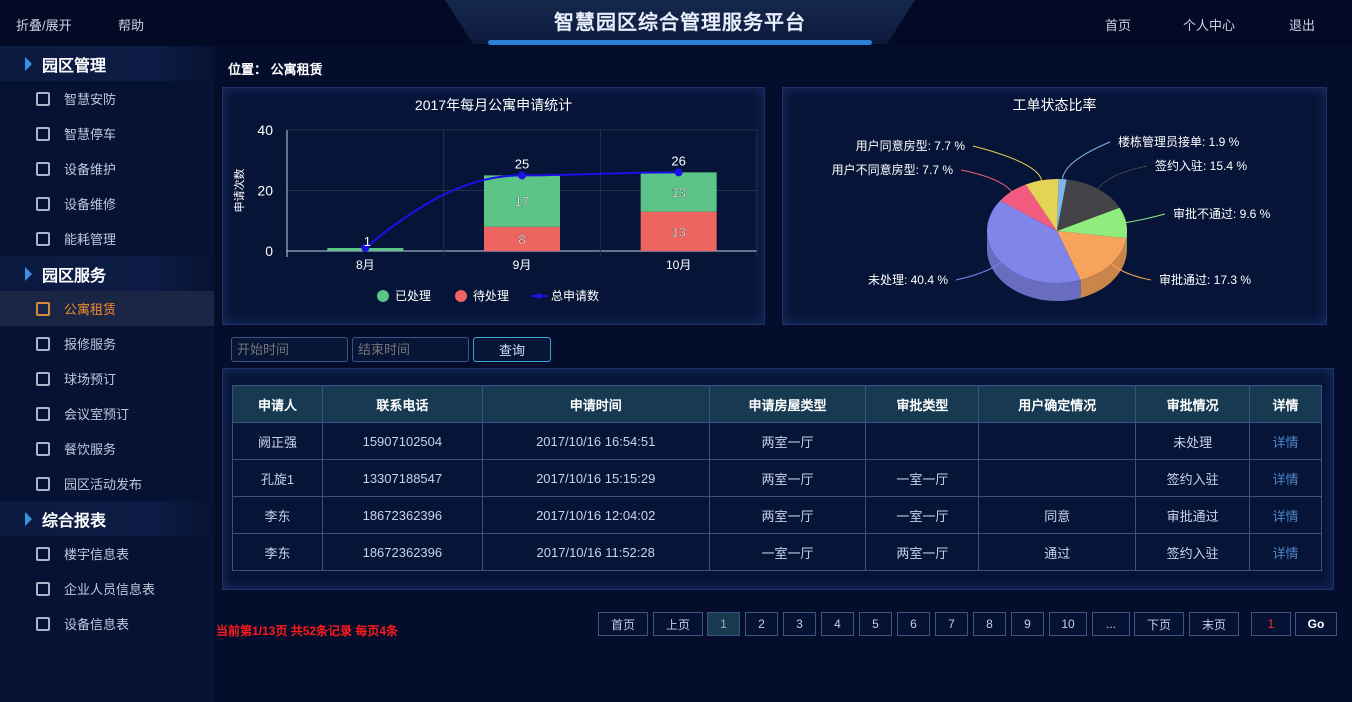 The height and width of the screenshot is (702, 1352). What do you see at coordinates (495, 212) in the screenshot?
I see `bar-chart: 0 20 40 申请次数 8月 9月 8 17 10月 13 13 1 25 26 已处理 待处理 总申请数` at bounding box center [495, 212].